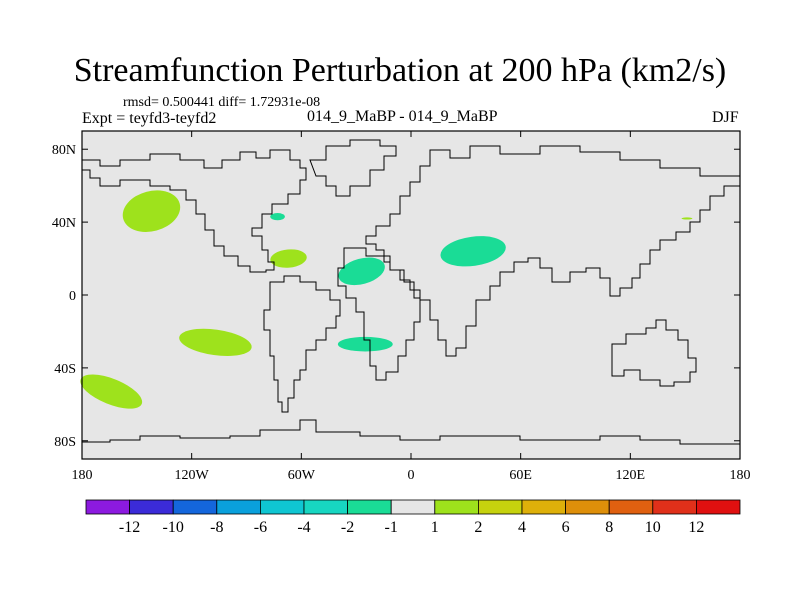 This screenshot has width=800, height=600. Describe the element at coordinates (65, 442) in the screenshot. I see `y-tick-label: 80S` at that location.